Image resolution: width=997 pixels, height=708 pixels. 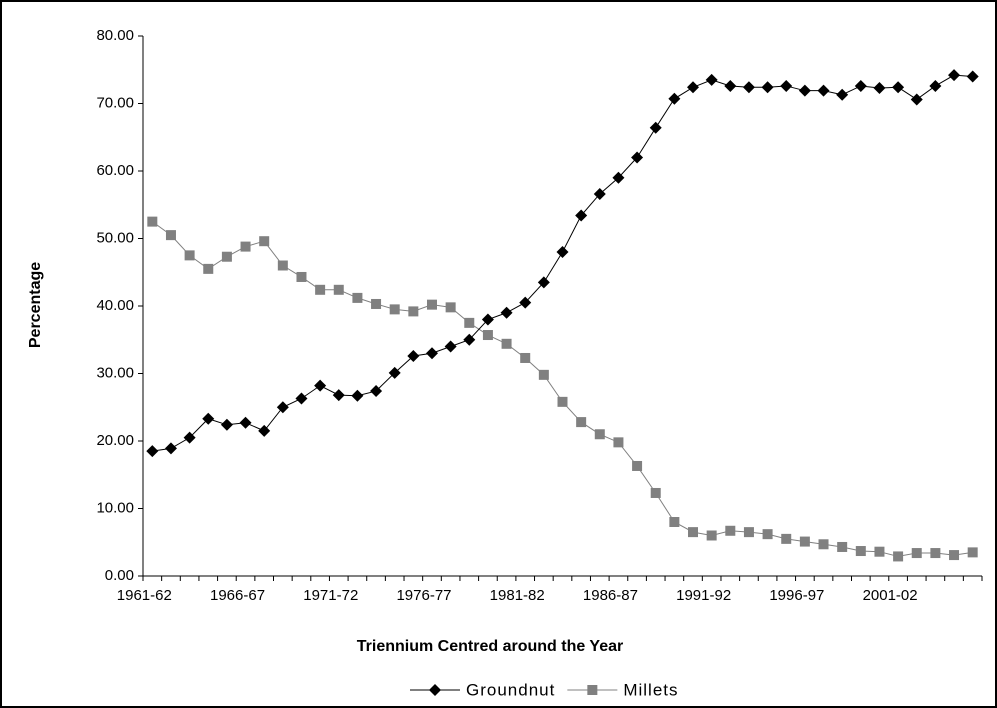 What do you see at coordinates (330, 595) in the screenshot?
I see `x-tick-label: 1971-72` at bounding box center [330, 595].